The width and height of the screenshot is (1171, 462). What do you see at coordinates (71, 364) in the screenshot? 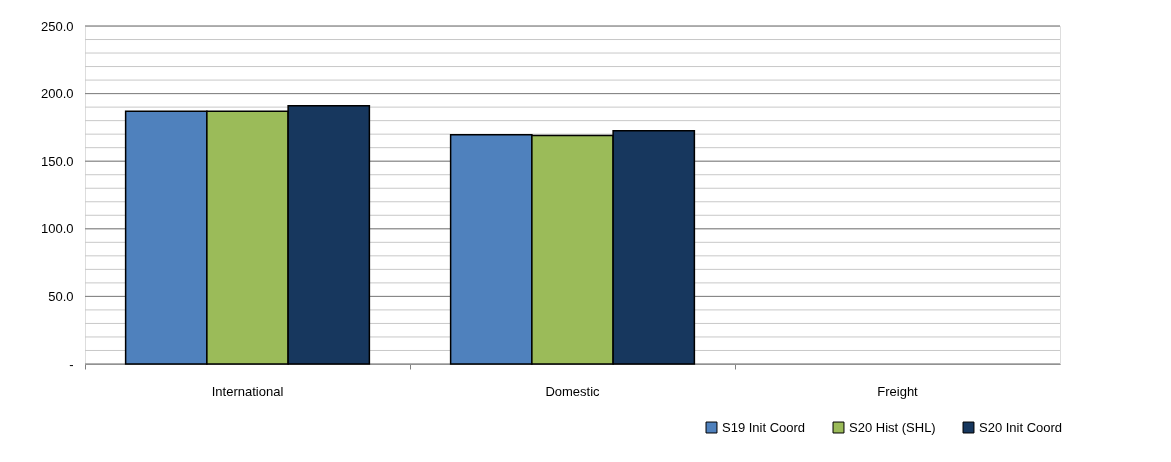
I see `y-tick-label: -` at bounding box center [71, 364].